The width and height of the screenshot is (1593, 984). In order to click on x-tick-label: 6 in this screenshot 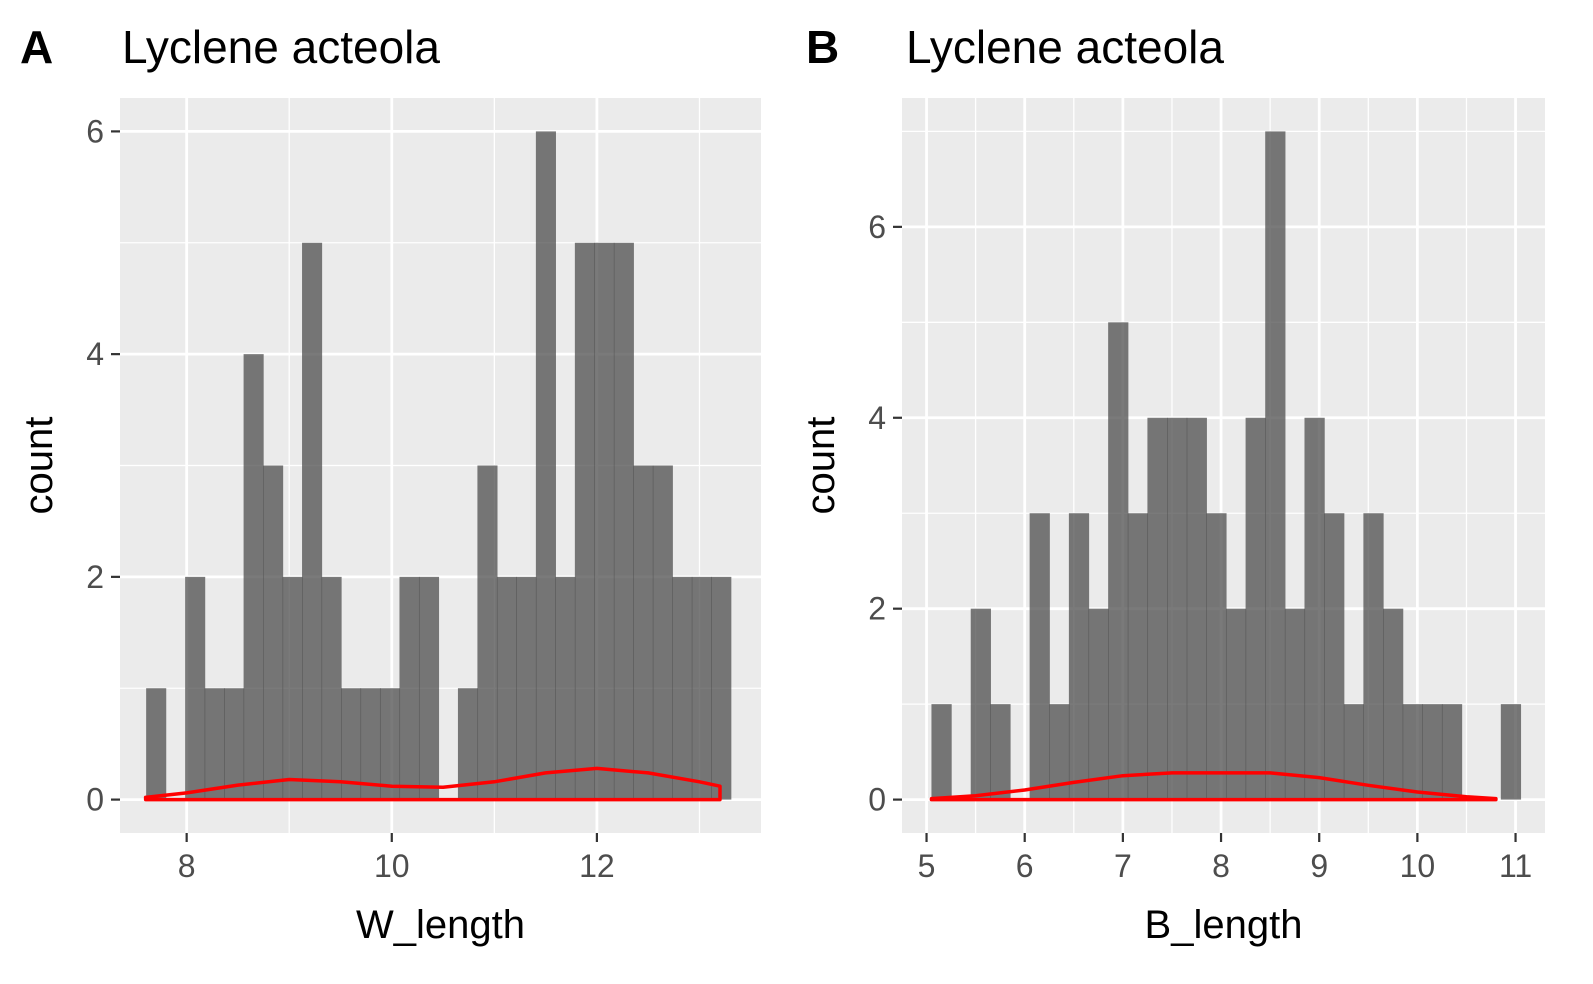, I will do `click(1025, 866)`.